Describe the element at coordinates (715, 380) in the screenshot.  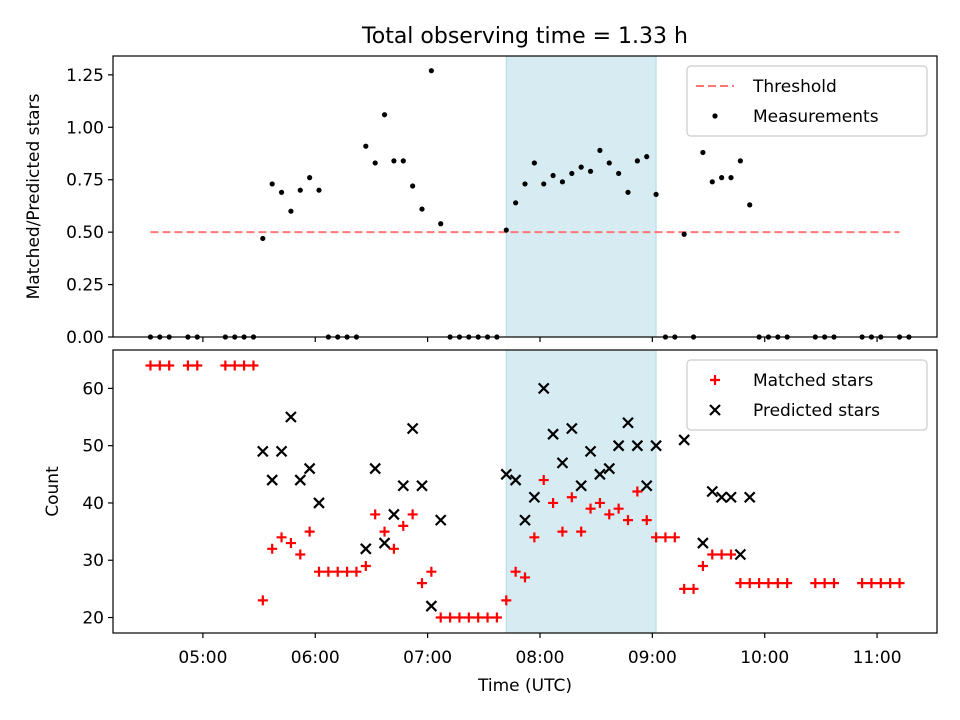
I see `legend-matched-swatch` at that location.